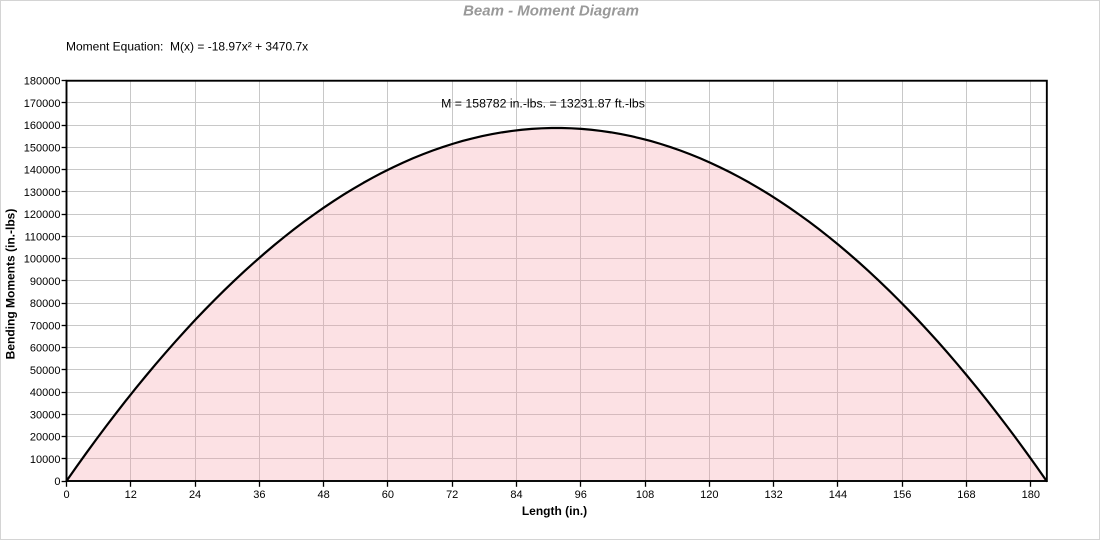  What do you see at coordinates (324, 495) in the screenshot?
I see `svg-text: 48` at bounding box center [324, 495].